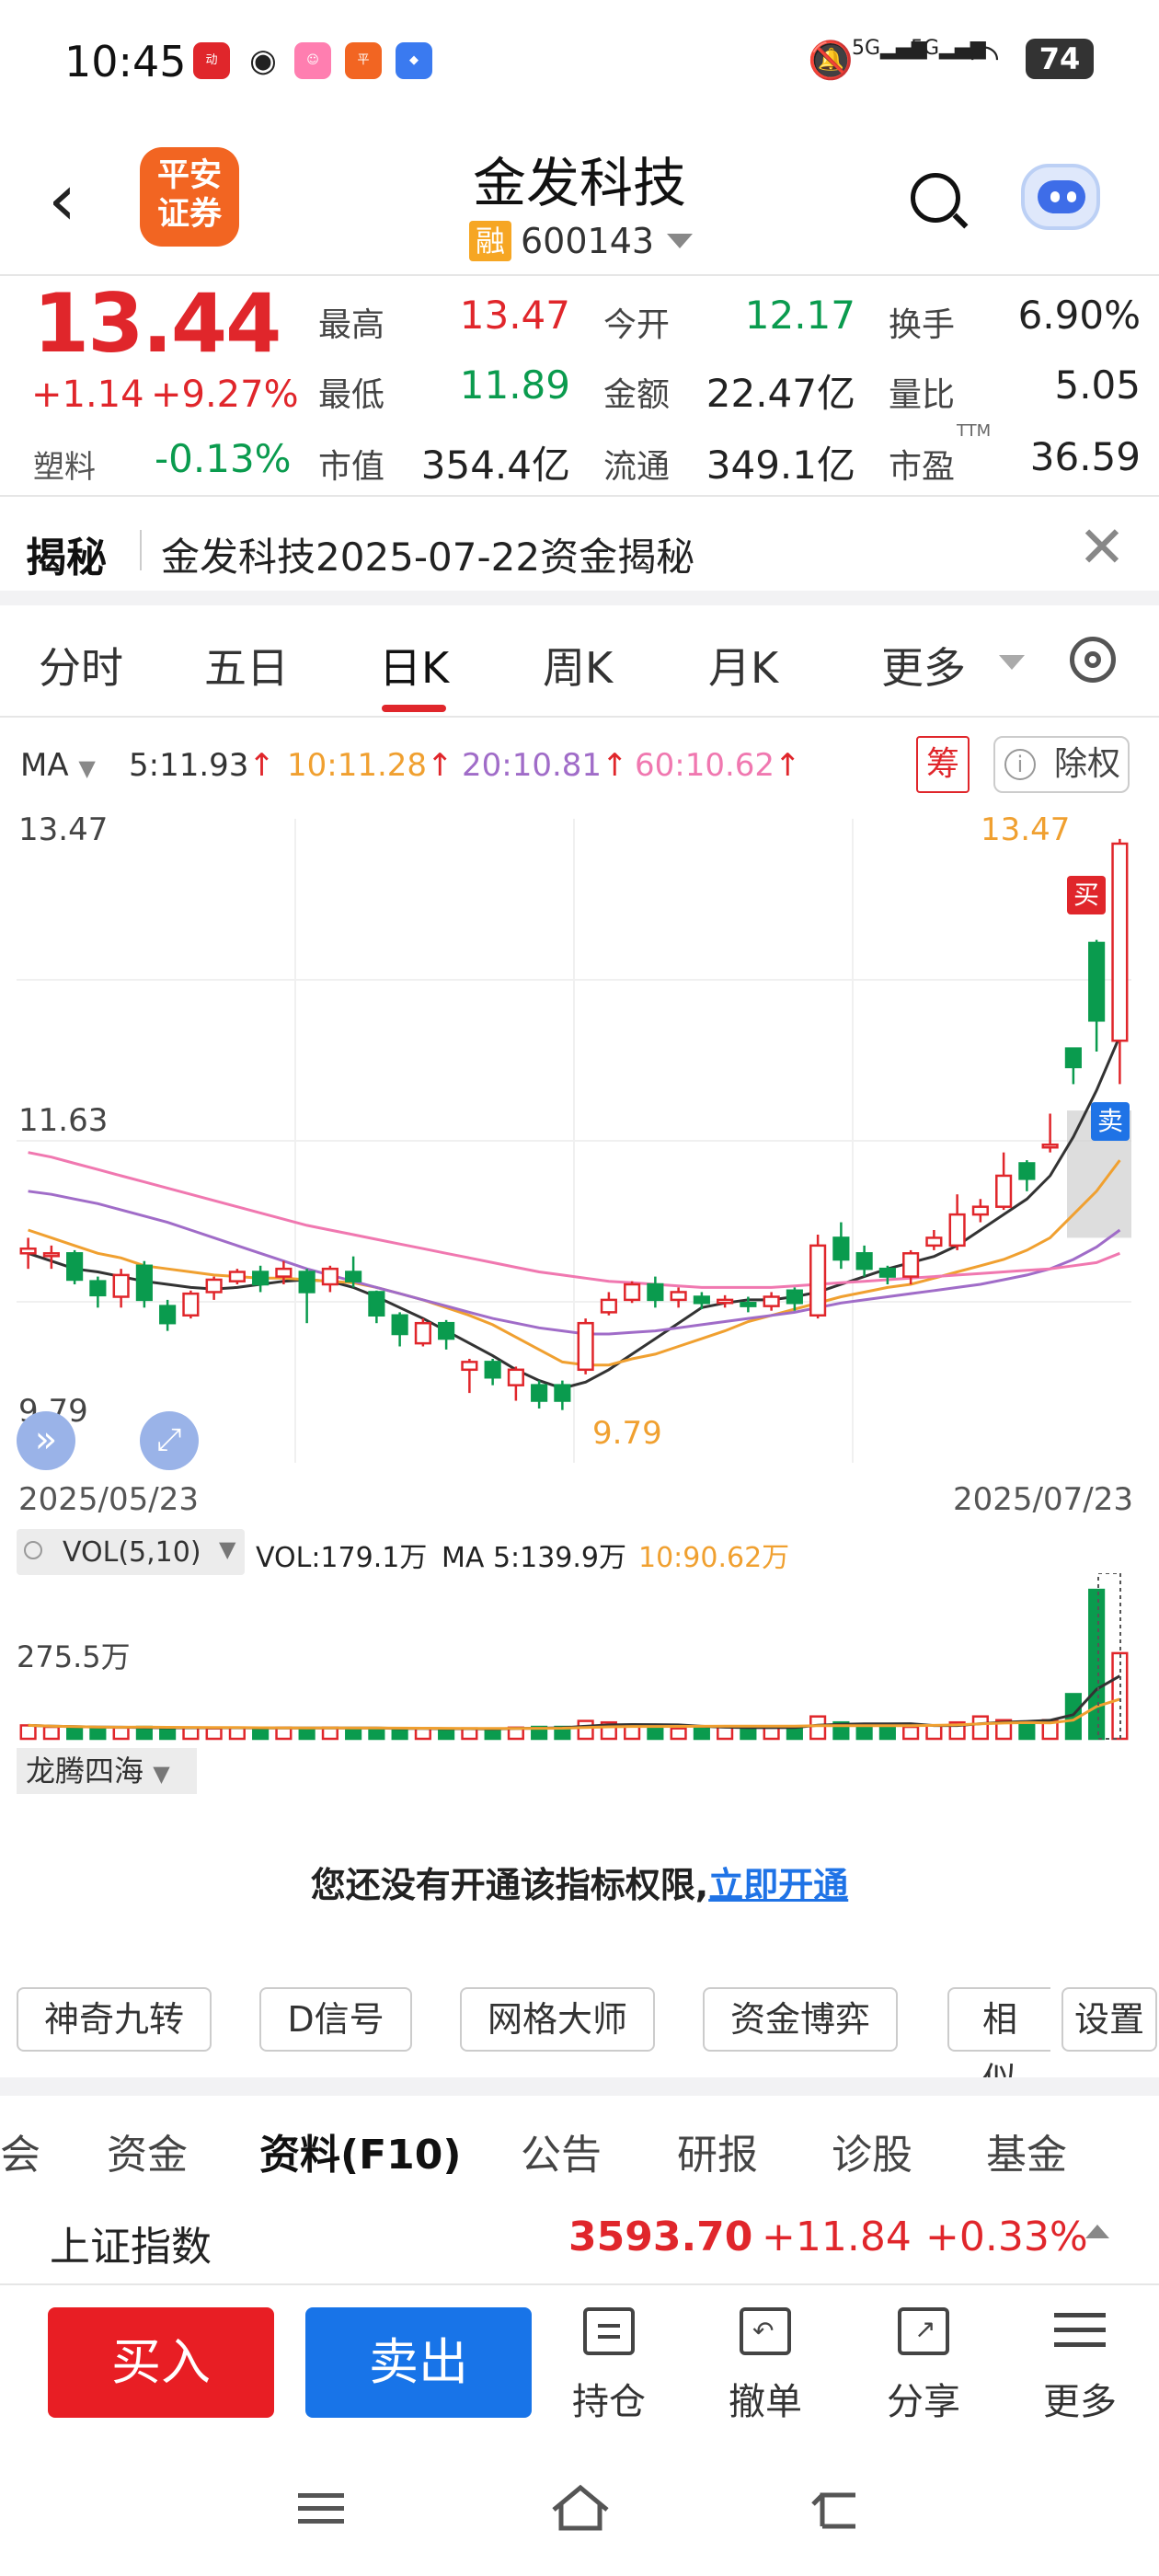 Image resolution: width=1159 pixels, height=2576 pixels. Describe the element at coordinates (1086, 895) in the screenshot. I see `buy-signal-marker: 买` at that location.